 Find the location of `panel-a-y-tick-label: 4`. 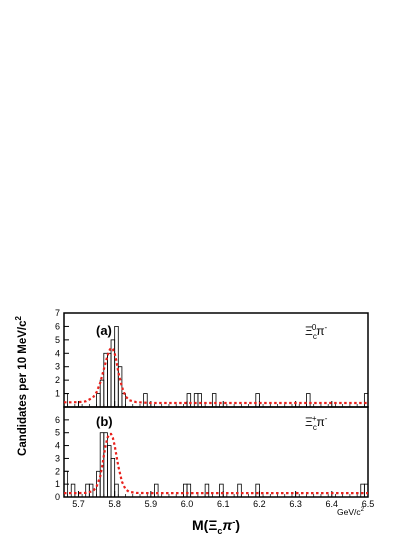

panel-a-y-tick-label: 4 is located at coordinates (57, 353).